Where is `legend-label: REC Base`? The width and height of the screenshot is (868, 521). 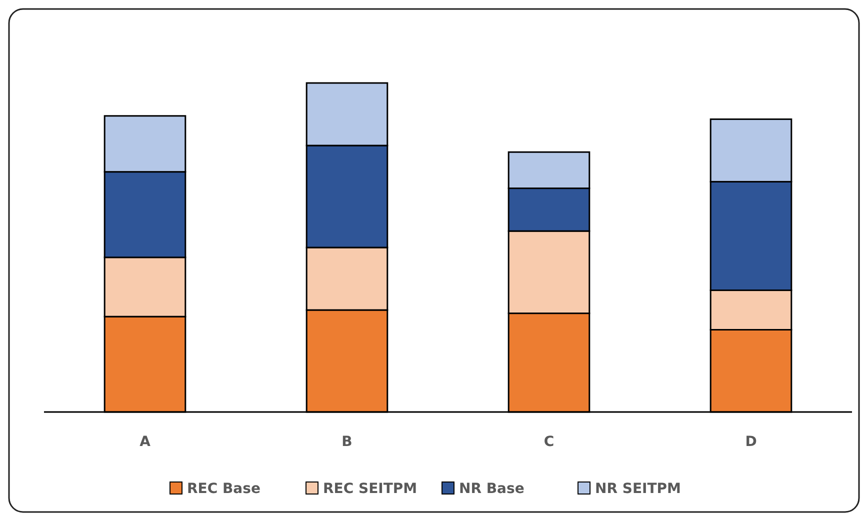 legend-label: REC Base is located at coordinates (223, 489).